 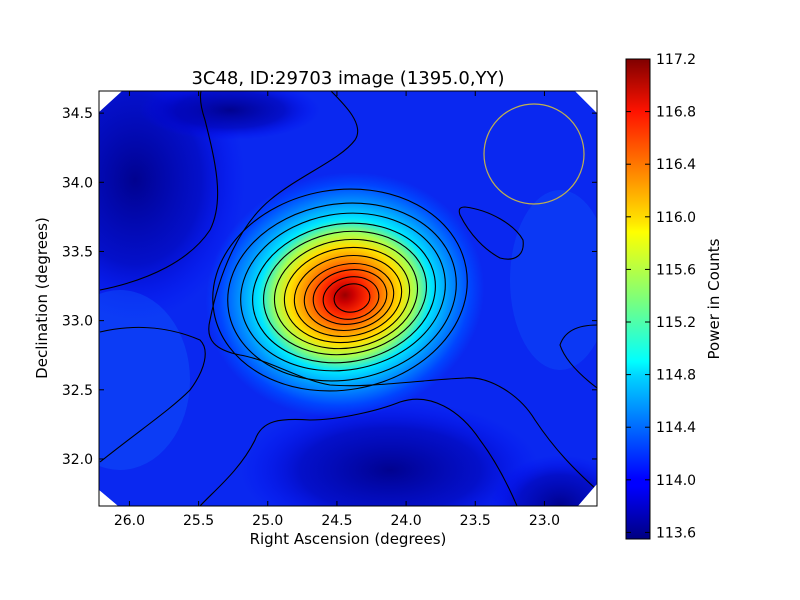 What do you see at coordinates (129, 521) in the screenshot?
I see `x-tick-label: 26.0` at bounding box center [129, 521].